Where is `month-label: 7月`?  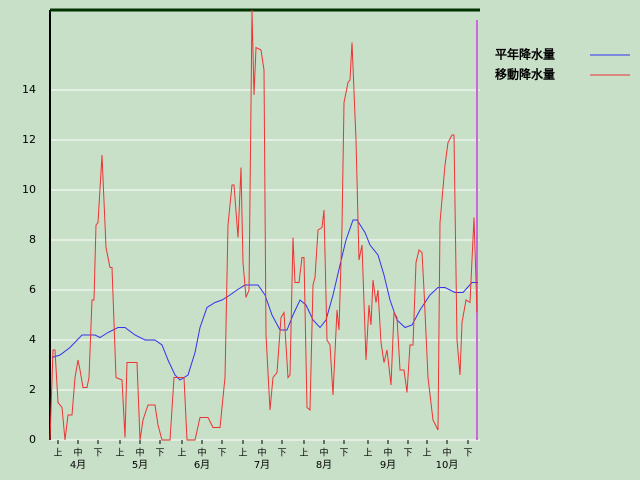 month-label: 7月 is located at coordinates (262, 465).